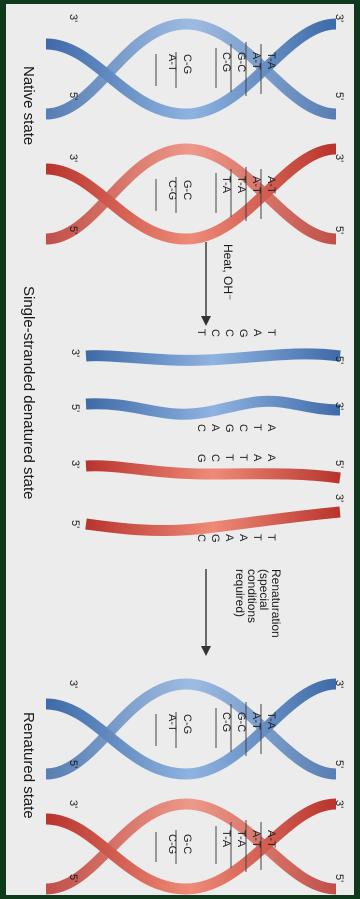  I want to click on end-3-renat-blue-right: 3', so click(339, 684).